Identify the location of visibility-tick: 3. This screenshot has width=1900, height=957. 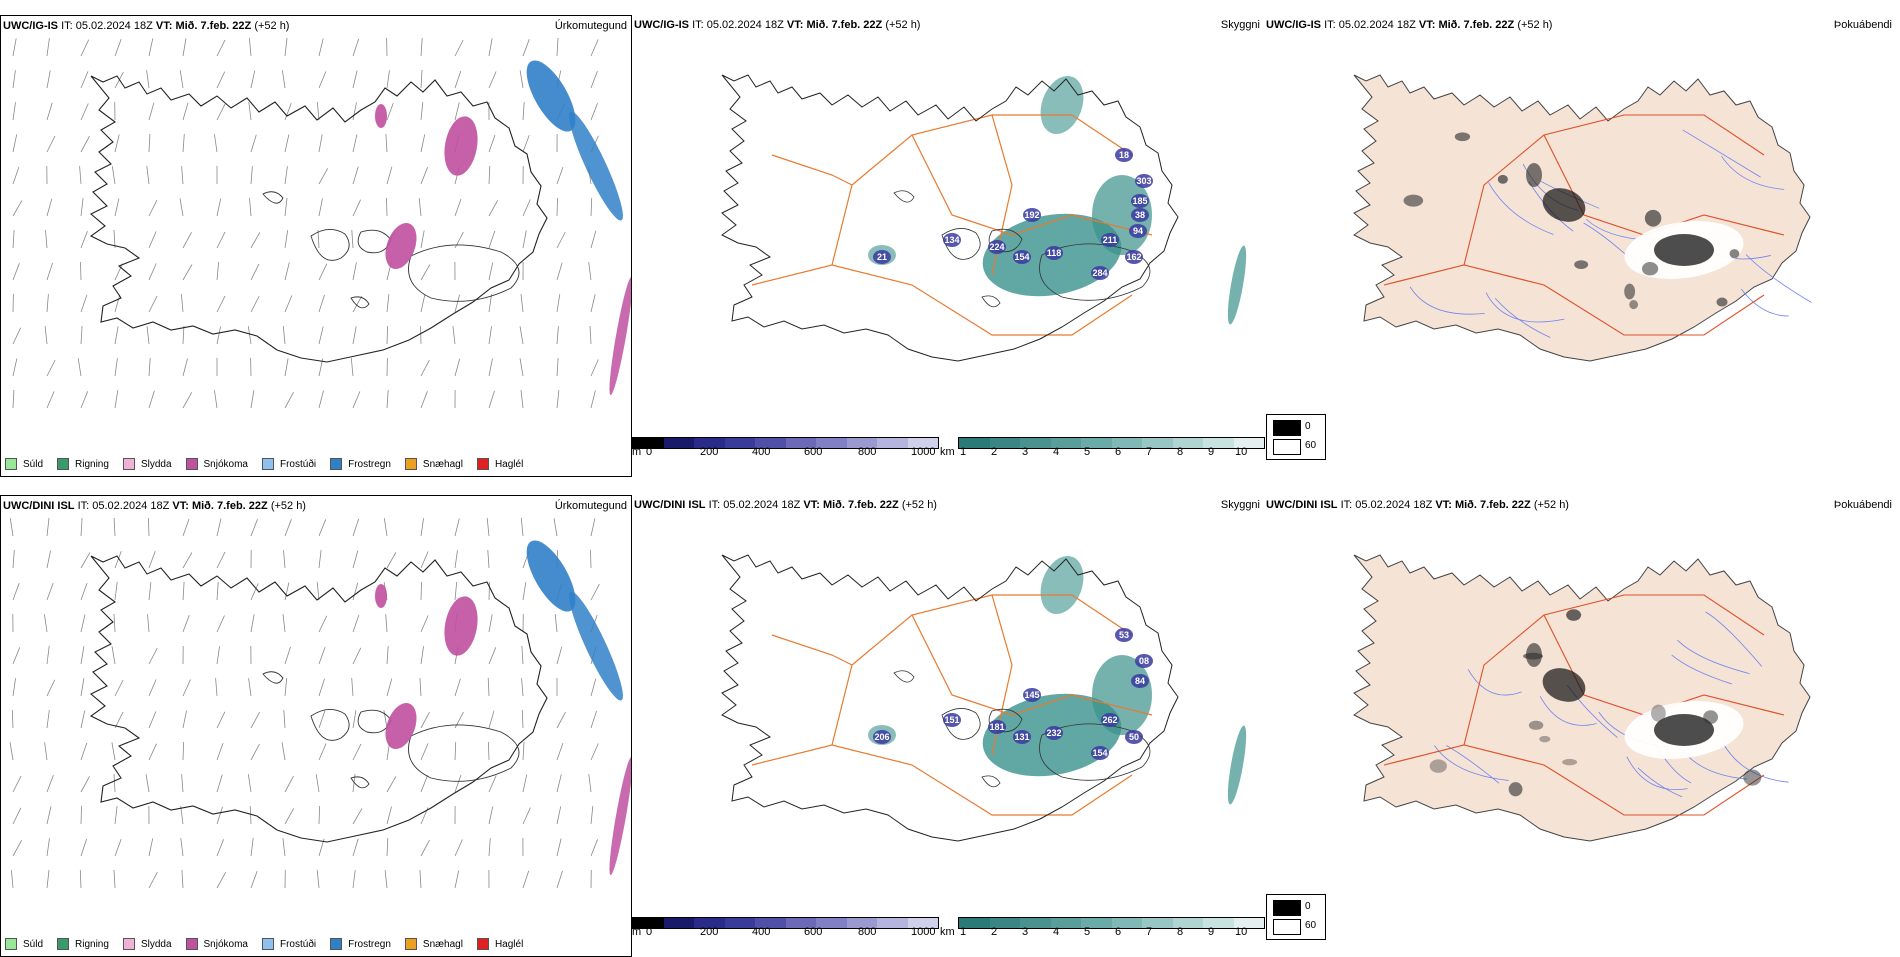
(1025, 452).